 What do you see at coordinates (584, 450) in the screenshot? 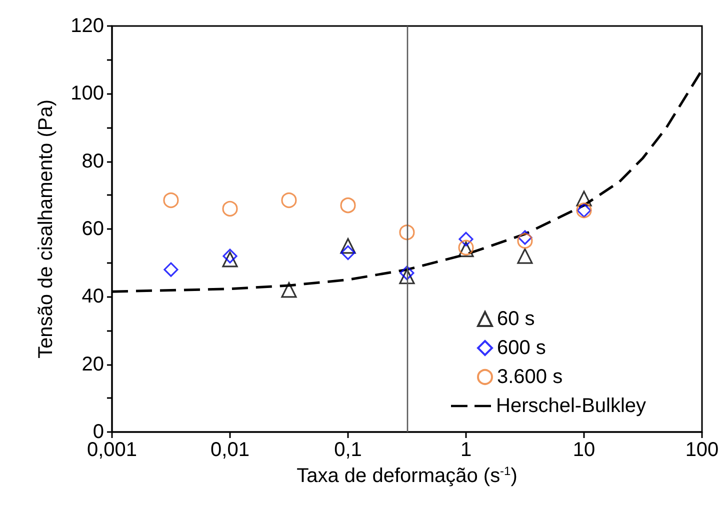
I see `x-tick-label: 10` at bounding box center [584, 450].